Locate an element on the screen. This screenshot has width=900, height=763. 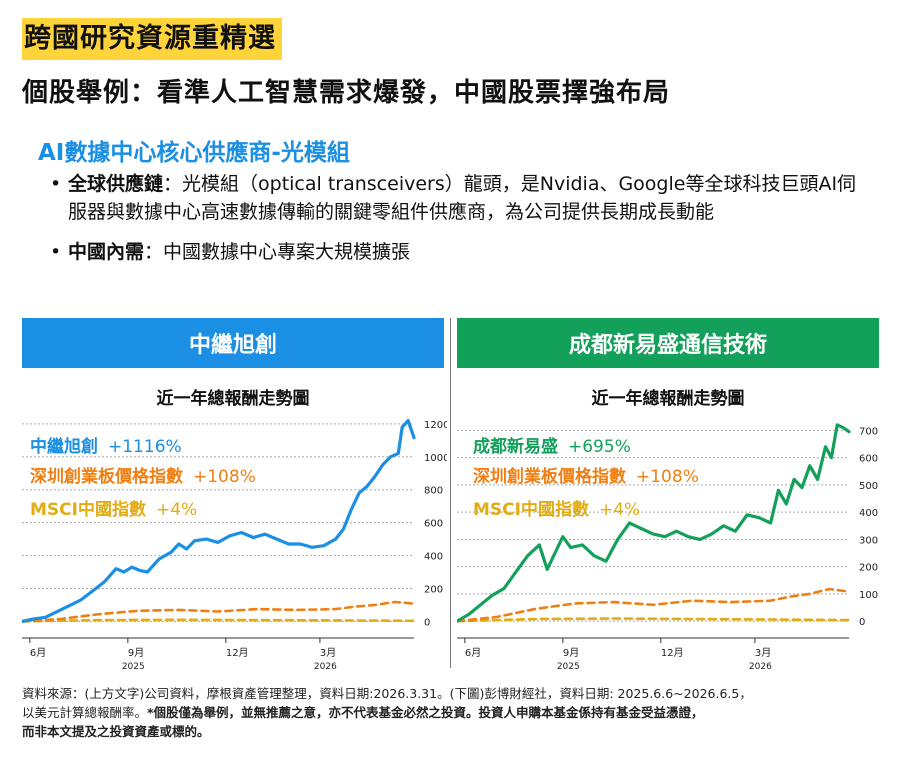
legend-series-name: 中繼旭創 is located at coordinates (64, 447).